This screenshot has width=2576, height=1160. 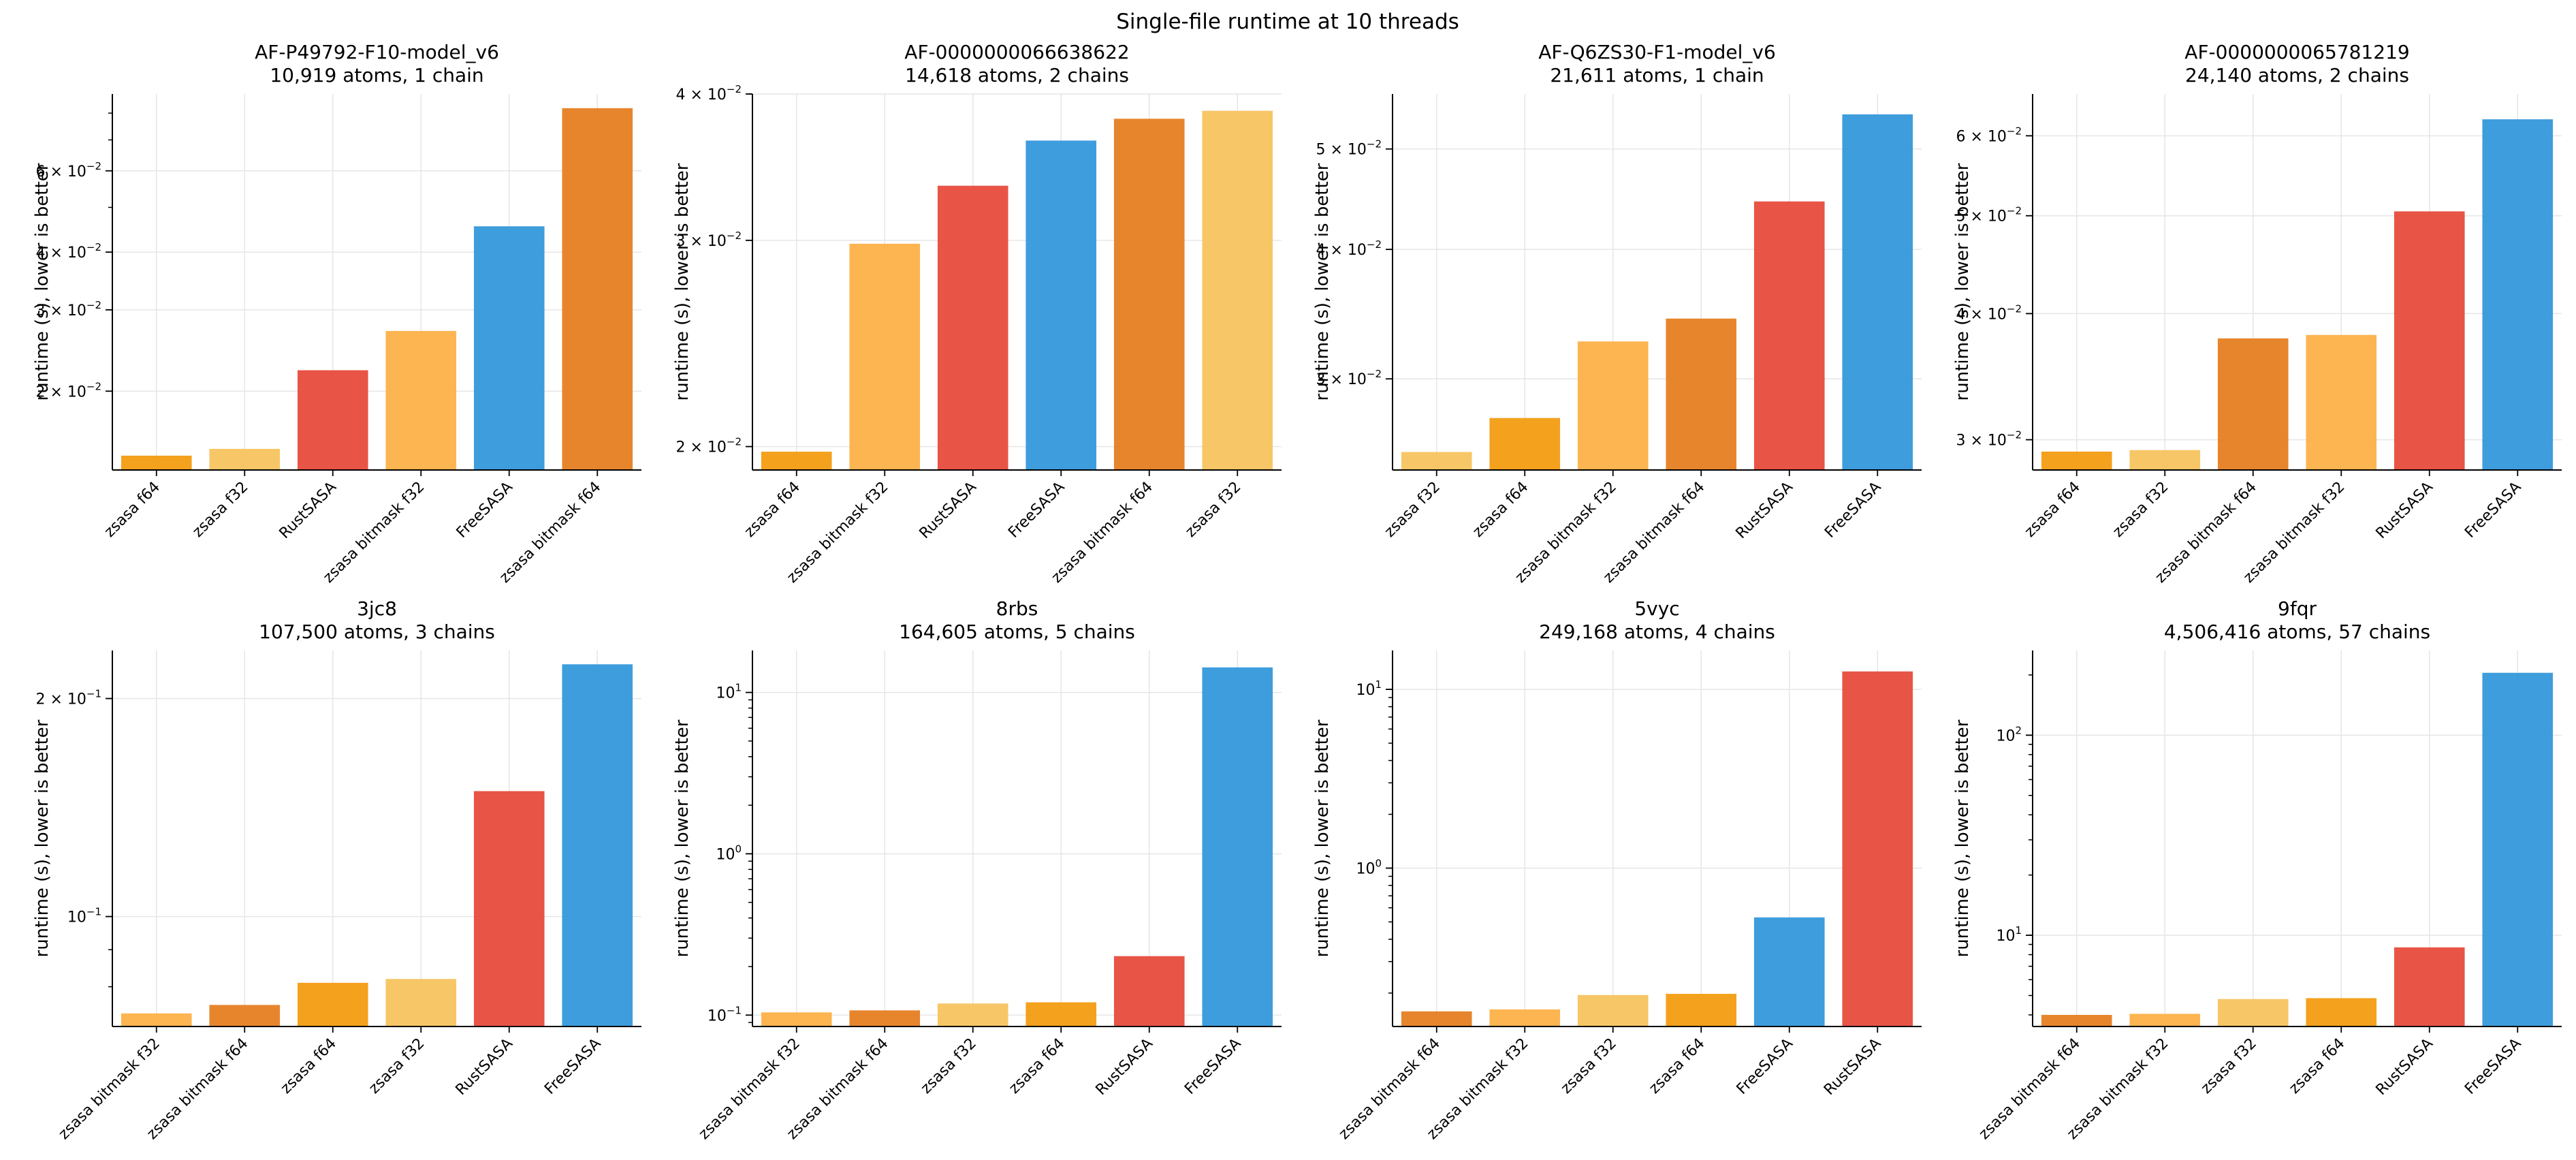 What do you see at coordinates (1656, 609) in the screenshot?
I see `panel-title: 5vyc` at bounding box center [1656, 609].